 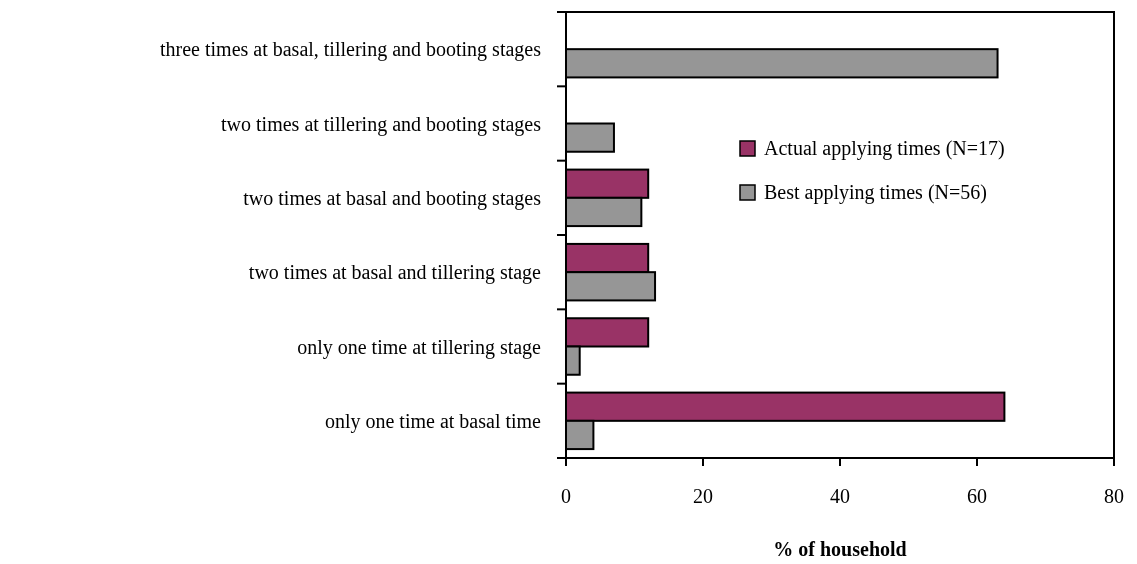 What do you see at coordinates (566, 496) in the screenshot?
I see `x-tick-label: 0` at bounding box center [566, 496].